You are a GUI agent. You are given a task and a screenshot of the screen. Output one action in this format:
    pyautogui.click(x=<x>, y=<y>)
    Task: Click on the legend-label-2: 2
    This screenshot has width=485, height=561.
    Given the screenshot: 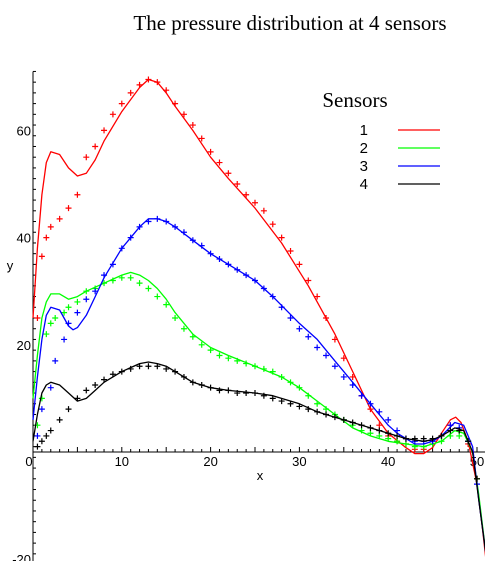 What is the action you would take?
    pyautogui.click(x=364, y=148)
    